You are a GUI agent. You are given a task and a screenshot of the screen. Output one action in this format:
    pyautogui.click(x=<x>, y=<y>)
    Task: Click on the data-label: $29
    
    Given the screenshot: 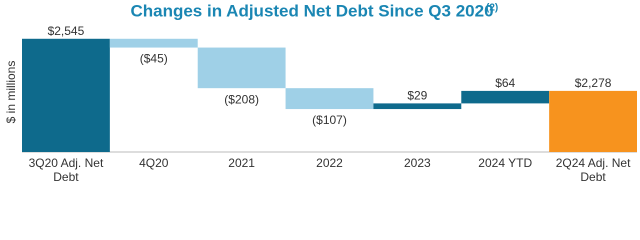 What is the action you would take?
    pyautogui.click(x=417, y=96)
    